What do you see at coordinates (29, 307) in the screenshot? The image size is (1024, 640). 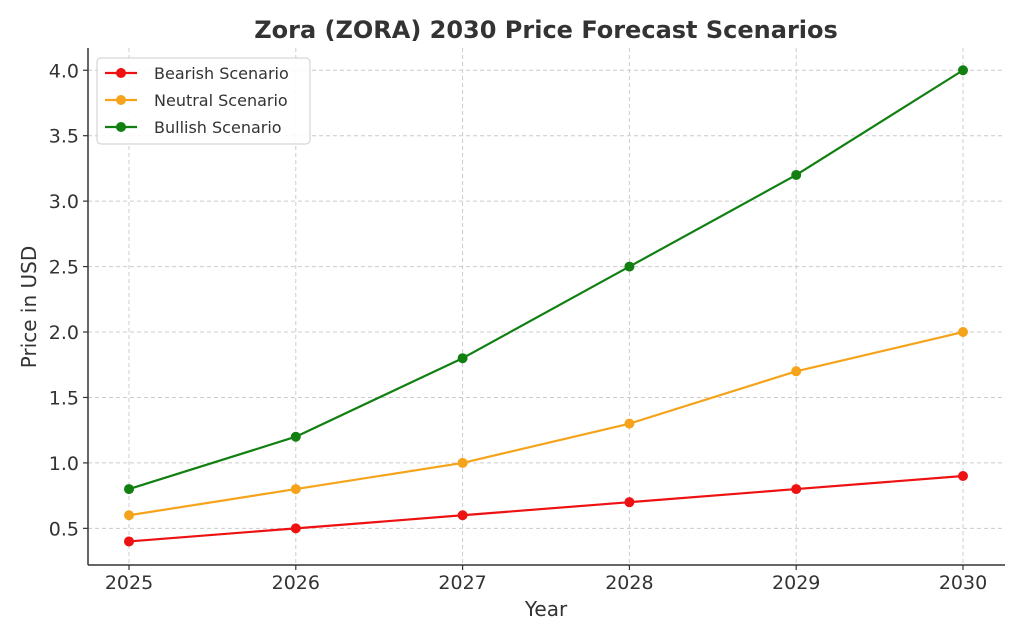 I see `y-axis-label: Price in USD` at bounding box center [29, 307].